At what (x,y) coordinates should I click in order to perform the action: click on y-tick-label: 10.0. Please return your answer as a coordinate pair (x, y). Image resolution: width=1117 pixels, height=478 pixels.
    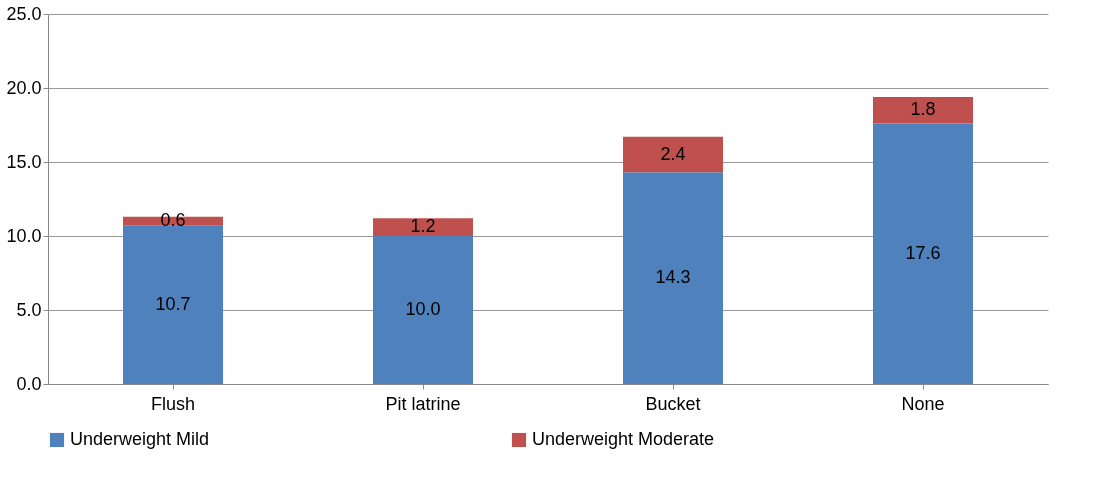
    Looking at the image, I should click on (24, 235).